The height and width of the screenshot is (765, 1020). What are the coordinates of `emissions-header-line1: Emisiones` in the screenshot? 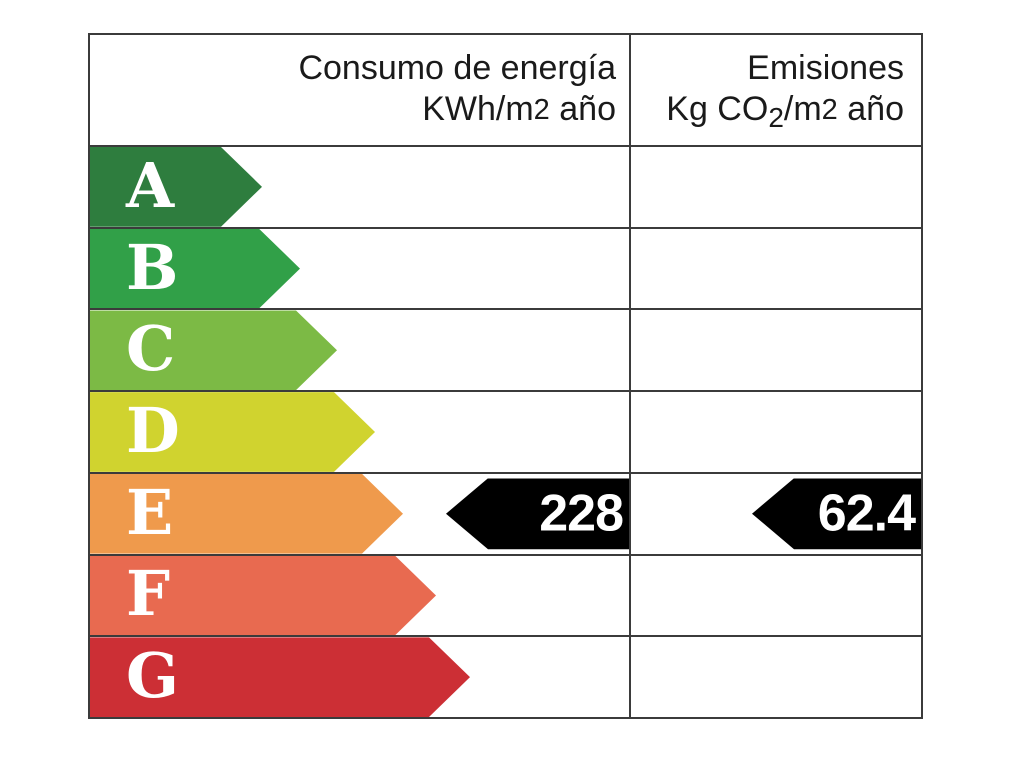 It's located at (825, 68).